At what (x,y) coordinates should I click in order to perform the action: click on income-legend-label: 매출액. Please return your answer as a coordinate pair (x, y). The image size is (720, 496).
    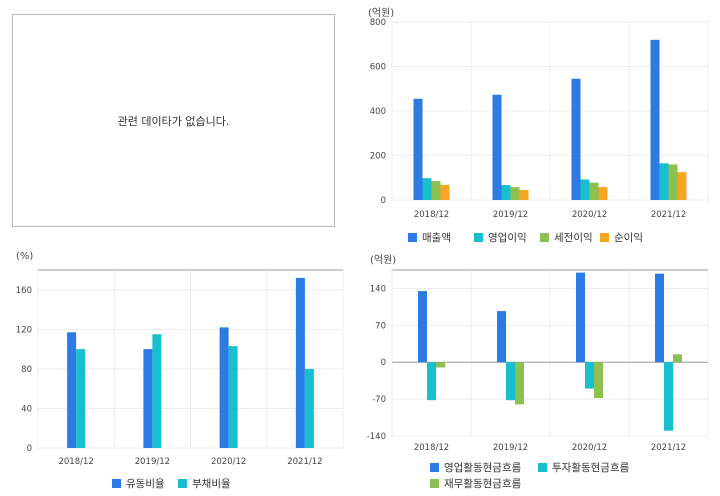
    Looking at the image, I should click on (436, 238).